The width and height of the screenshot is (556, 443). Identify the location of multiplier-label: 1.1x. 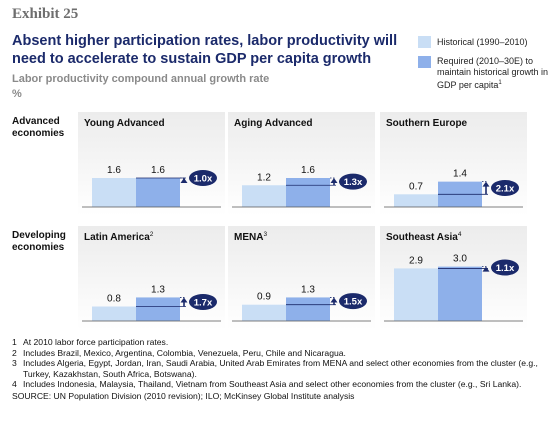
(505, 268).